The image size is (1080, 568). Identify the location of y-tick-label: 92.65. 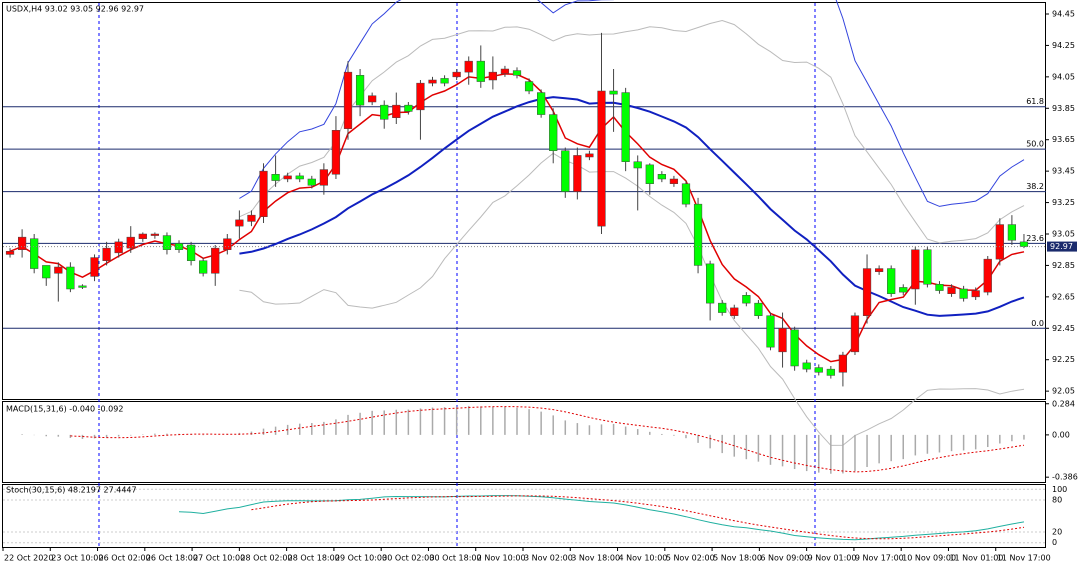
(1063, 296).